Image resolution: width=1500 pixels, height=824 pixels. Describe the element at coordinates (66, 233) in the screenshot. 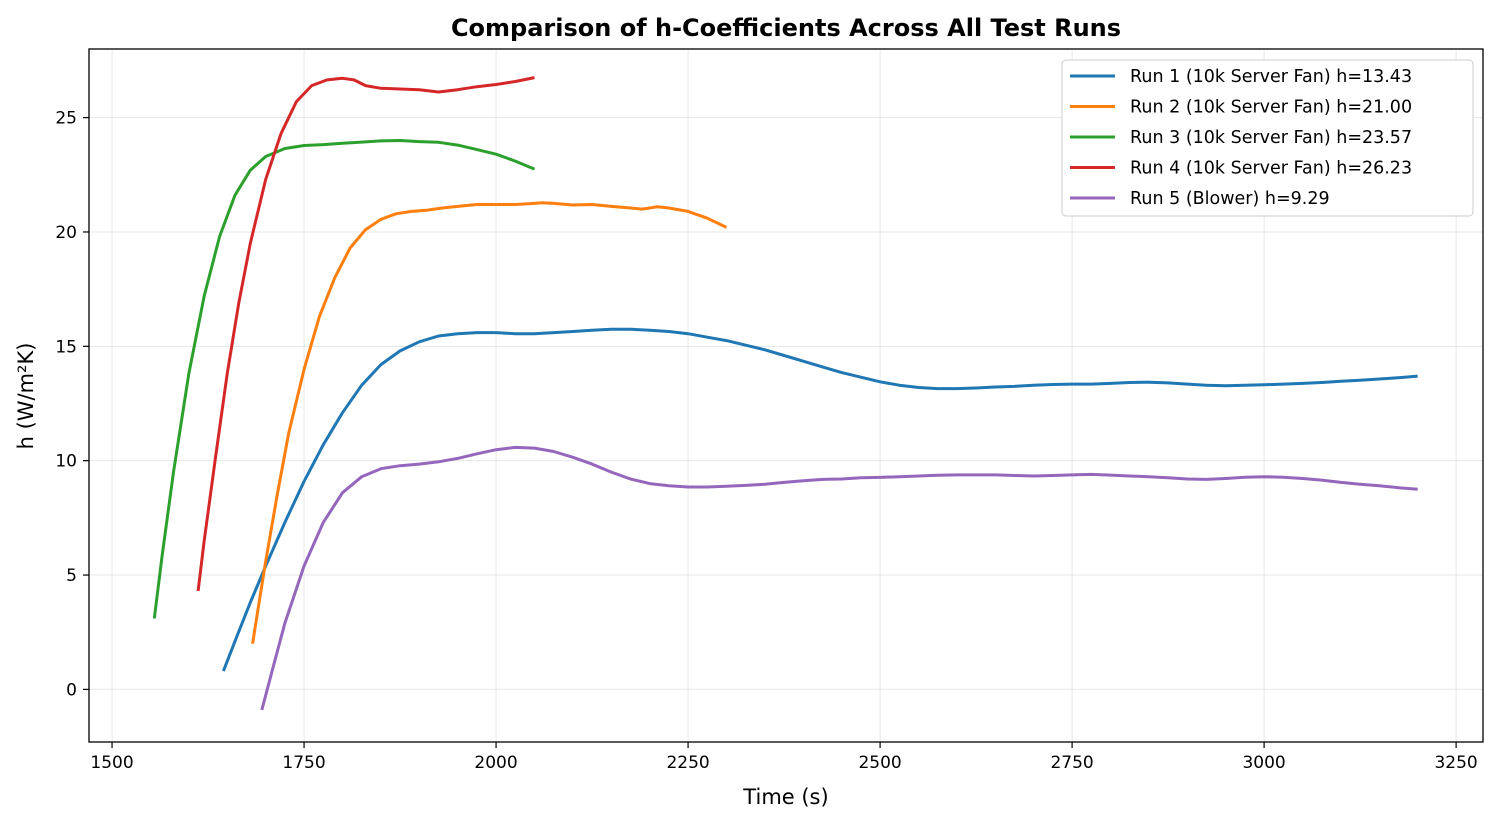

I see `y-tick-label: 20` at that location.